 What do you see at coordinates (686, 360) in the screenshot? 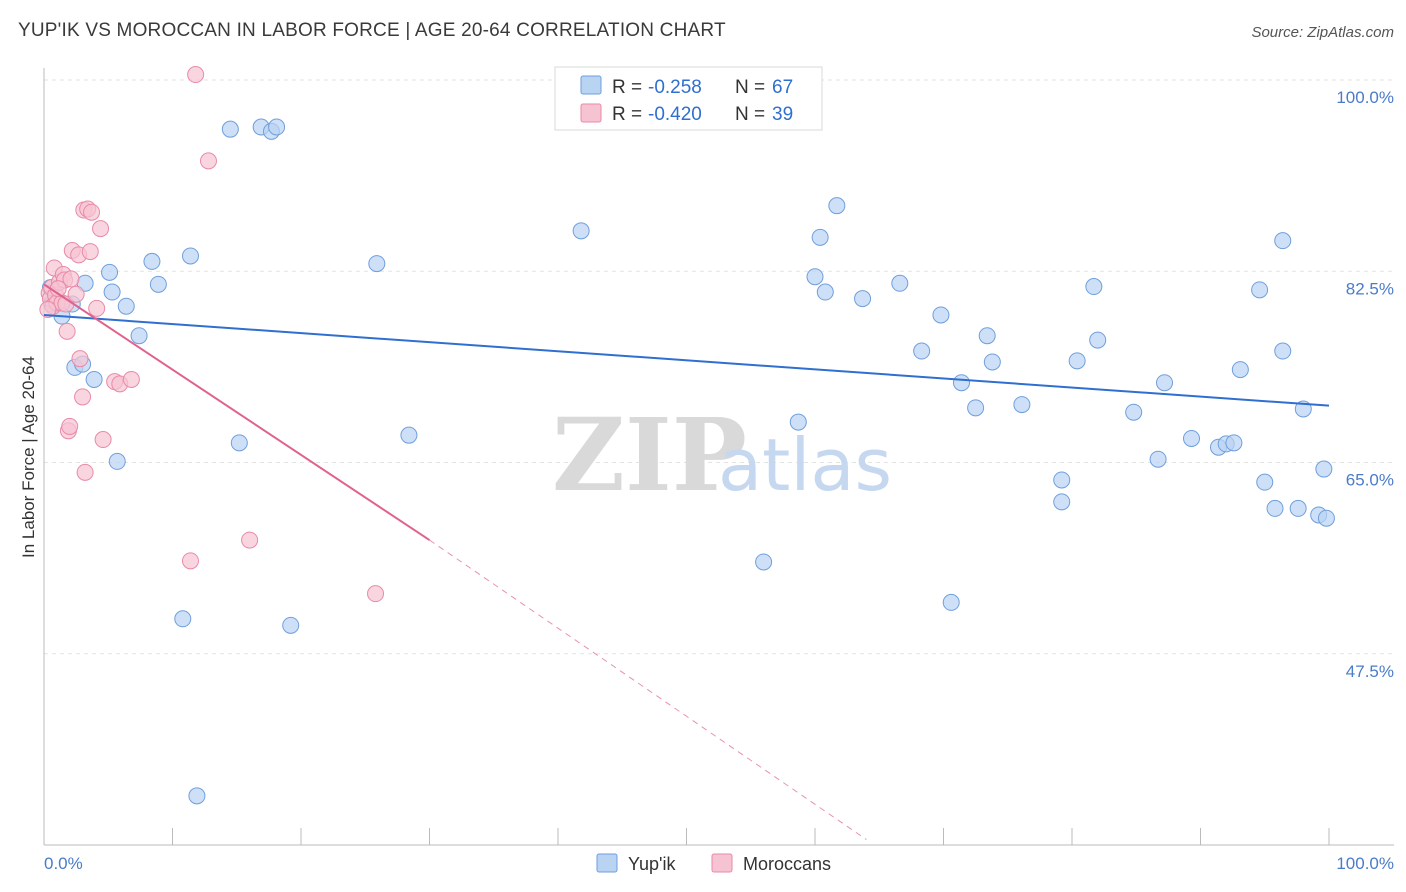
I see `yupik-trend-line` at bounding box center [686, 360].